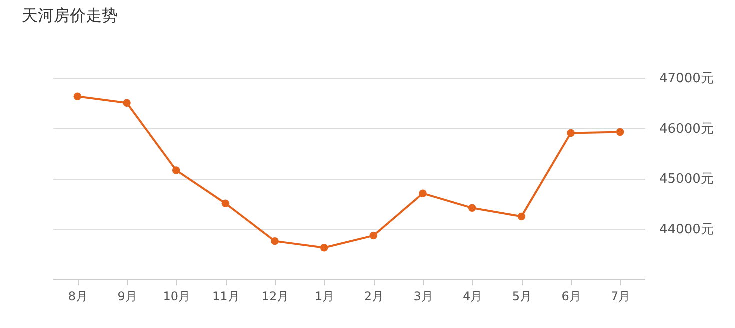  I want to click on y-tick-label: 46000元, so click(687, 129).